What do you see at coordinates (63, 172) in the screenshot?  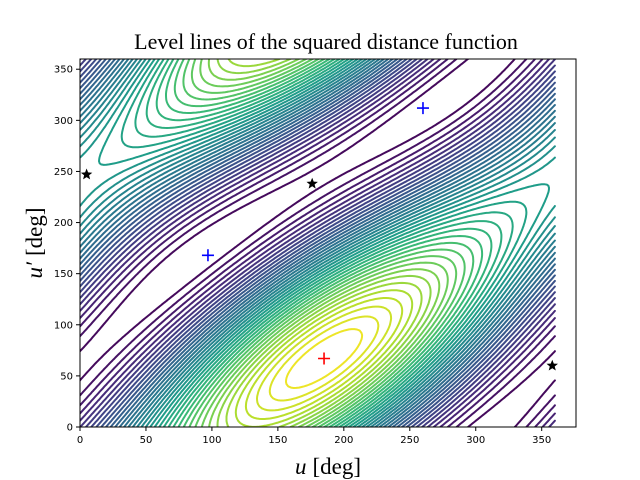 I see `y-tick-label: 250` at bounding box center [63, 172].